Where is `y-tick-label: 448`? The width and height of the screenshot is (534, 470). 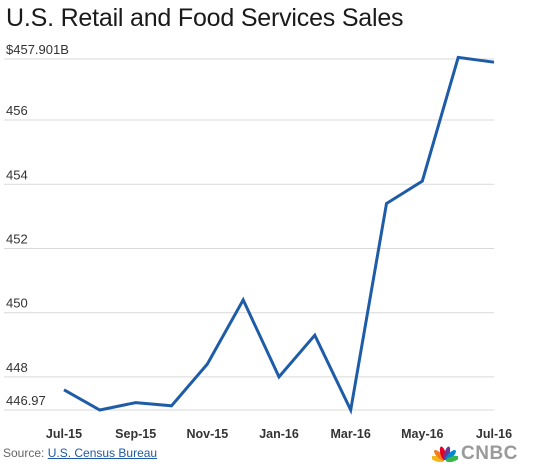 y-tick-label: 448 is located at coordinates (17, 367).